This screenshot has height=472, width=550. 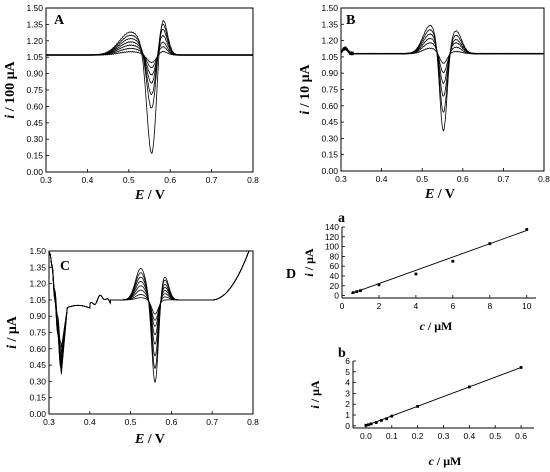 I want to click on y-tick-label: 6, so click(x=347, y=361).